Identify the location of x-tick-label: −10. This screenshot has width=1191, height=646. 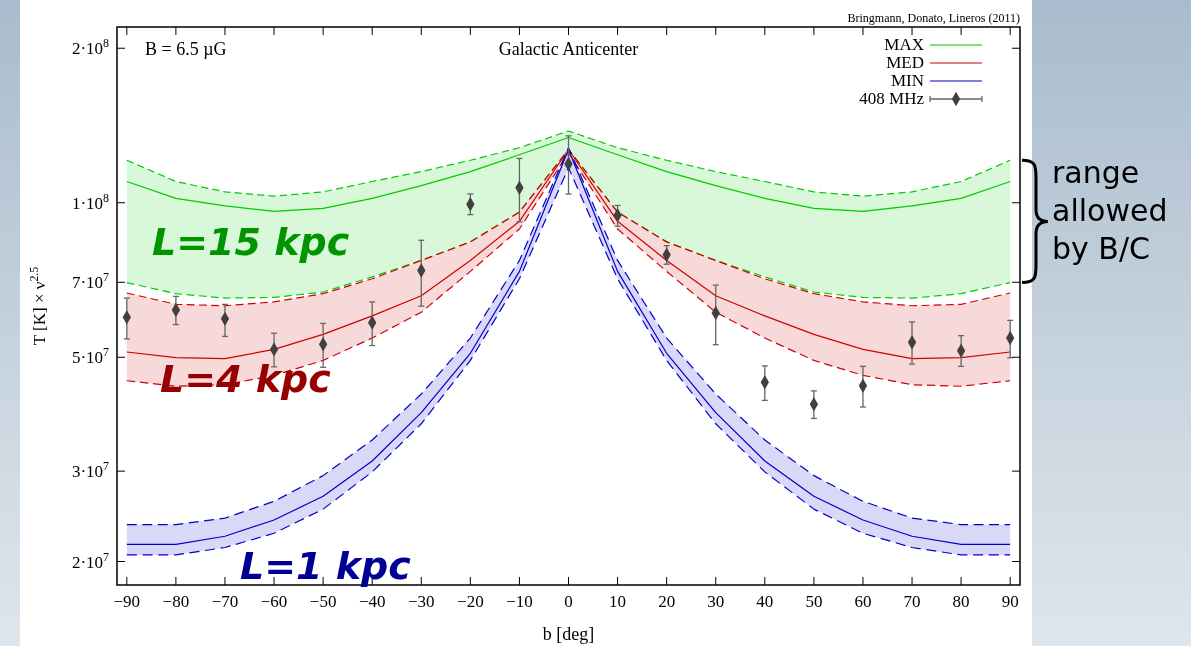
(519, 601).